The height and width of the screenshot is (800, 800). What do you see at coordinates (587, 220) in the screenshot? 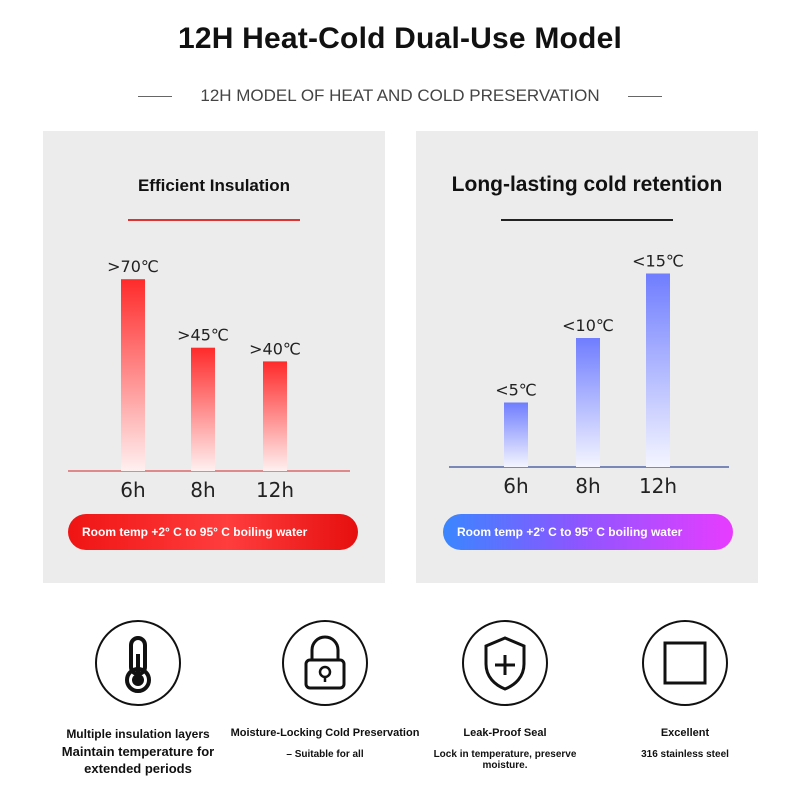
I see `cold-title-rule` at bounding box center [587, 220].